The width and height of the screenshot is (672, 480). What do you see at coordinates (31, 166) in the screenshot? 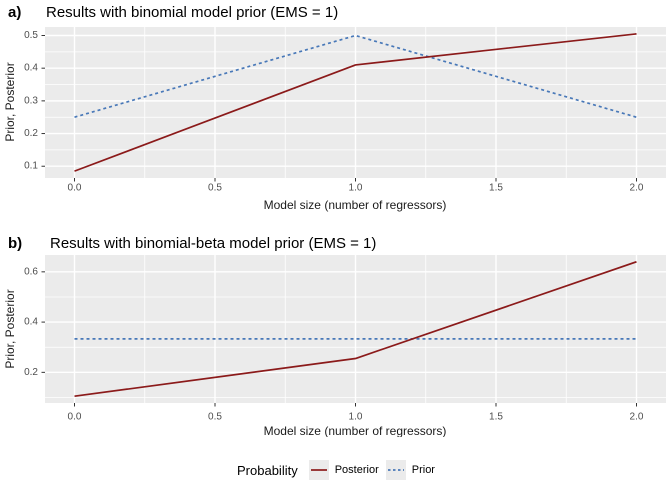
I see `y-tick-label: 0.1` at bounding box center [31, 166].